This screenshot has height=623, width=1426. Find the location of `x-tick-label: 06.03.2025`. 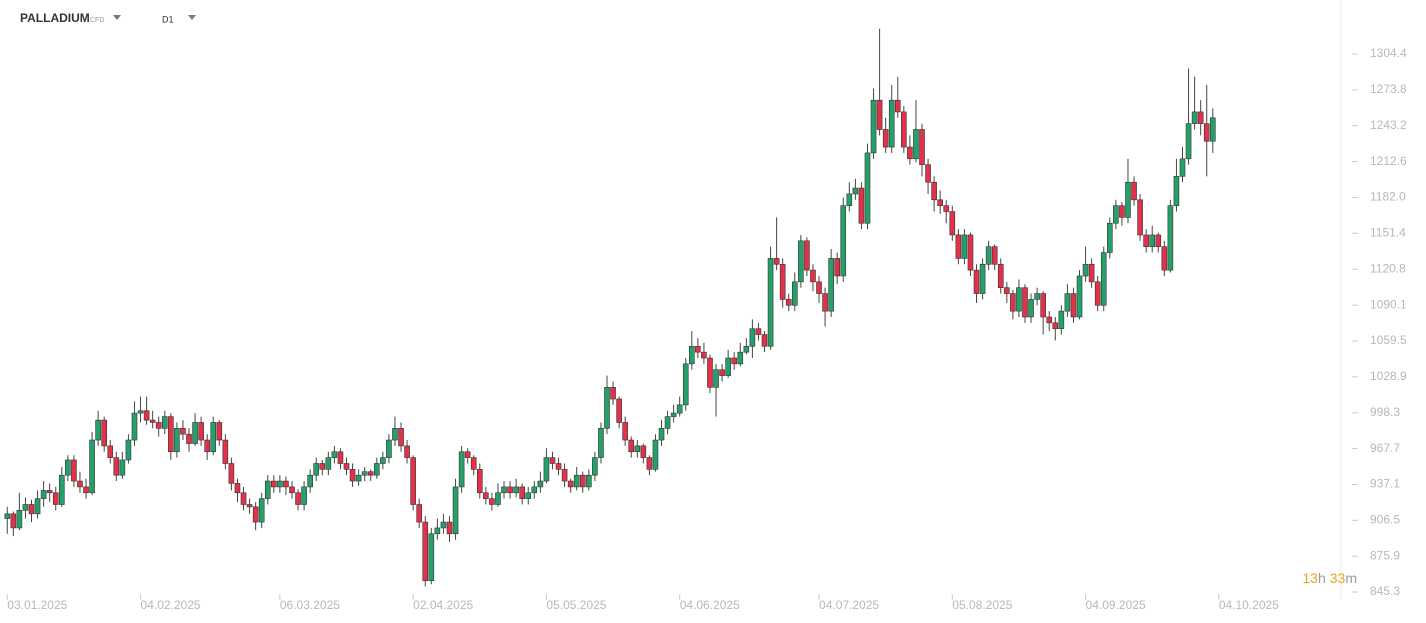

x-tick-label: 06.03.2025 is located at coordinates (310, 605).